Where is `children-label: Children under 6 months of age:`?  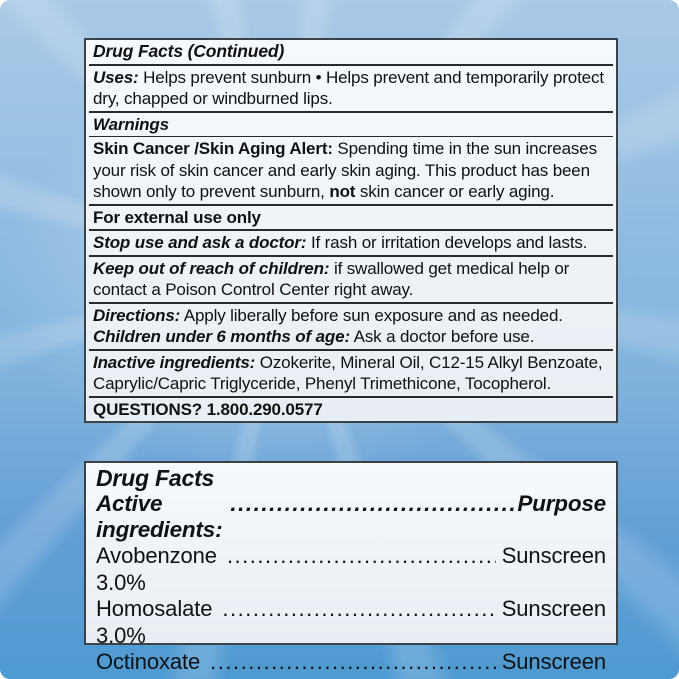
children-label: Children under 6 months of age: is located at coordinates (221, 336).